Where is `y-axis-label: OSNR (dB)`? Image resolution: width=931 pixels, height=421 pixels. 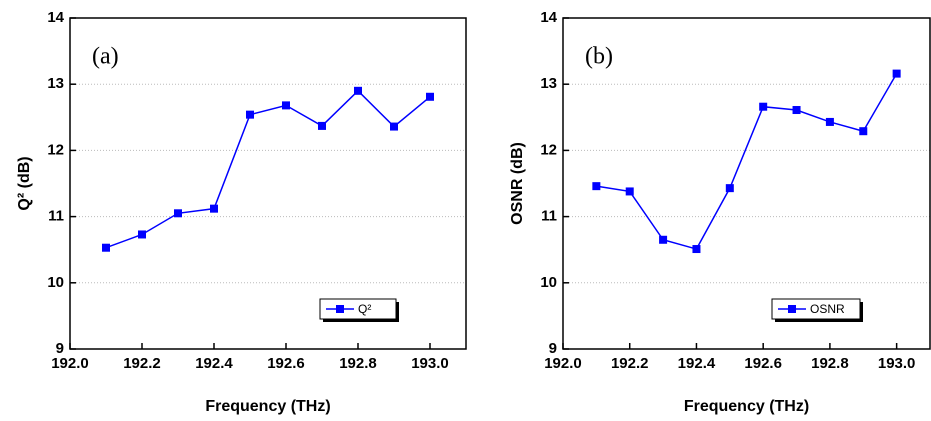 y-axis-label: OSNR (dB) is located at coordinates (517, 183).